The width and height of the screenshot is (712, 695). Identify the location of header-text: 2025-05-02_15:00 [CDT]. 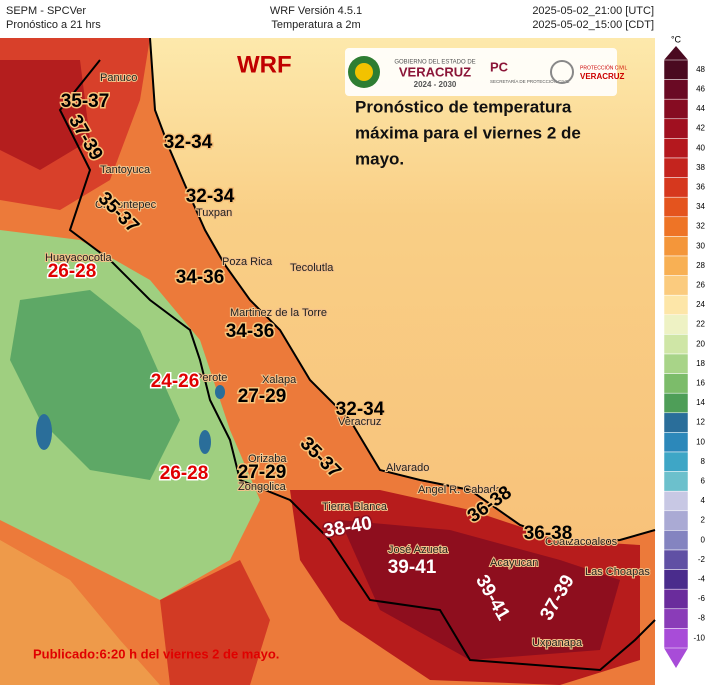
(593, 25).